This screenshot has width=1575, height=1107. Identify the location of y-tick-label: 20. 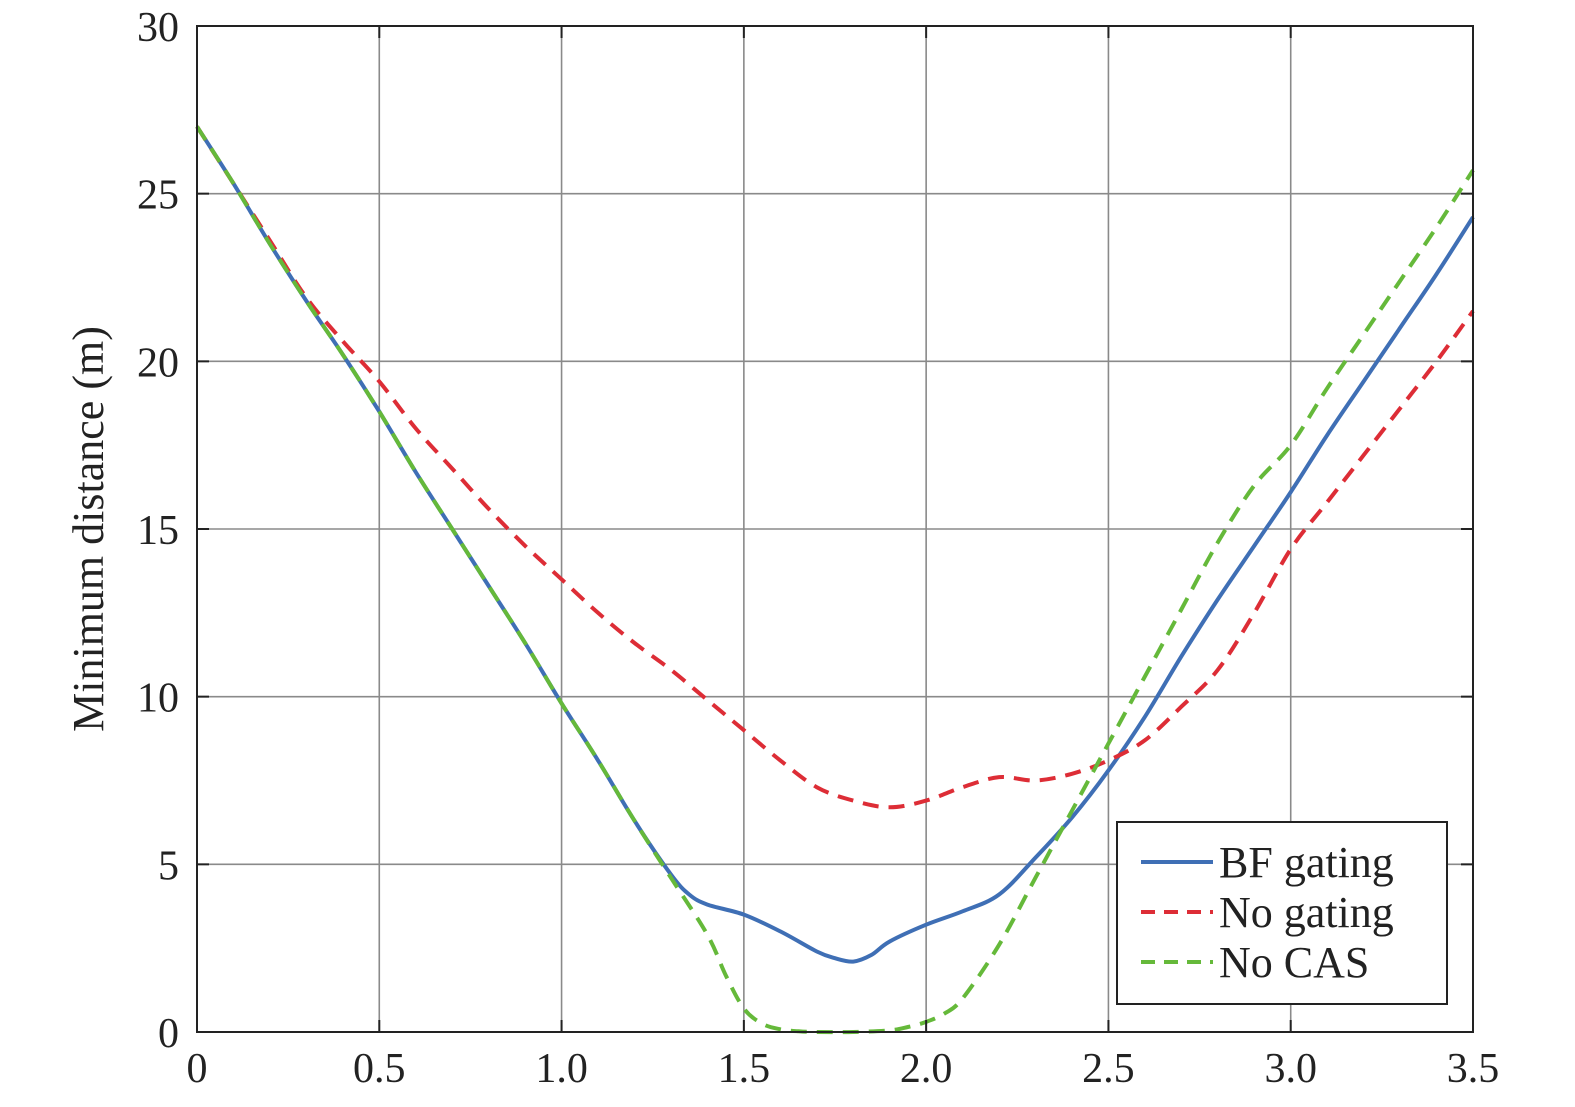
(158, 363).